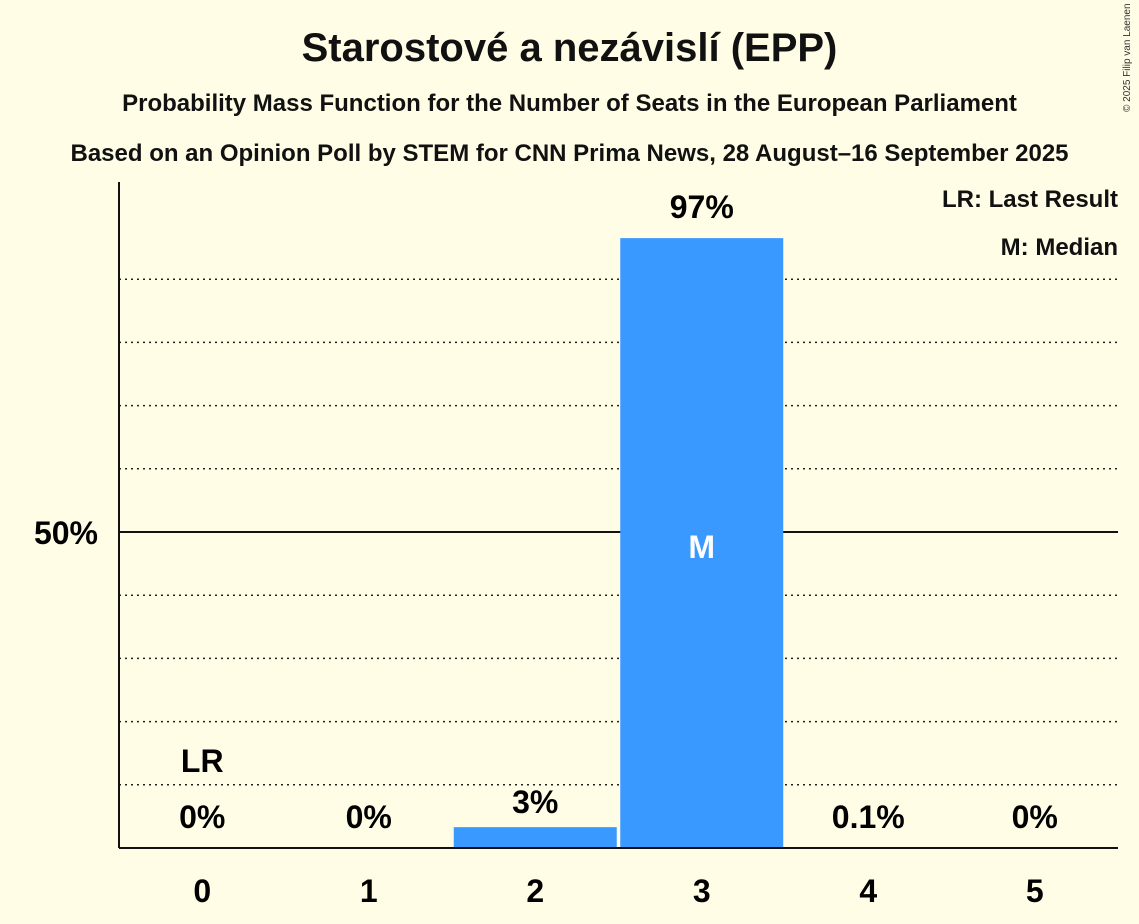 This screenshot has width=1139, height=924. I want to click on y-tick-label: 50%, so click(66, 533).